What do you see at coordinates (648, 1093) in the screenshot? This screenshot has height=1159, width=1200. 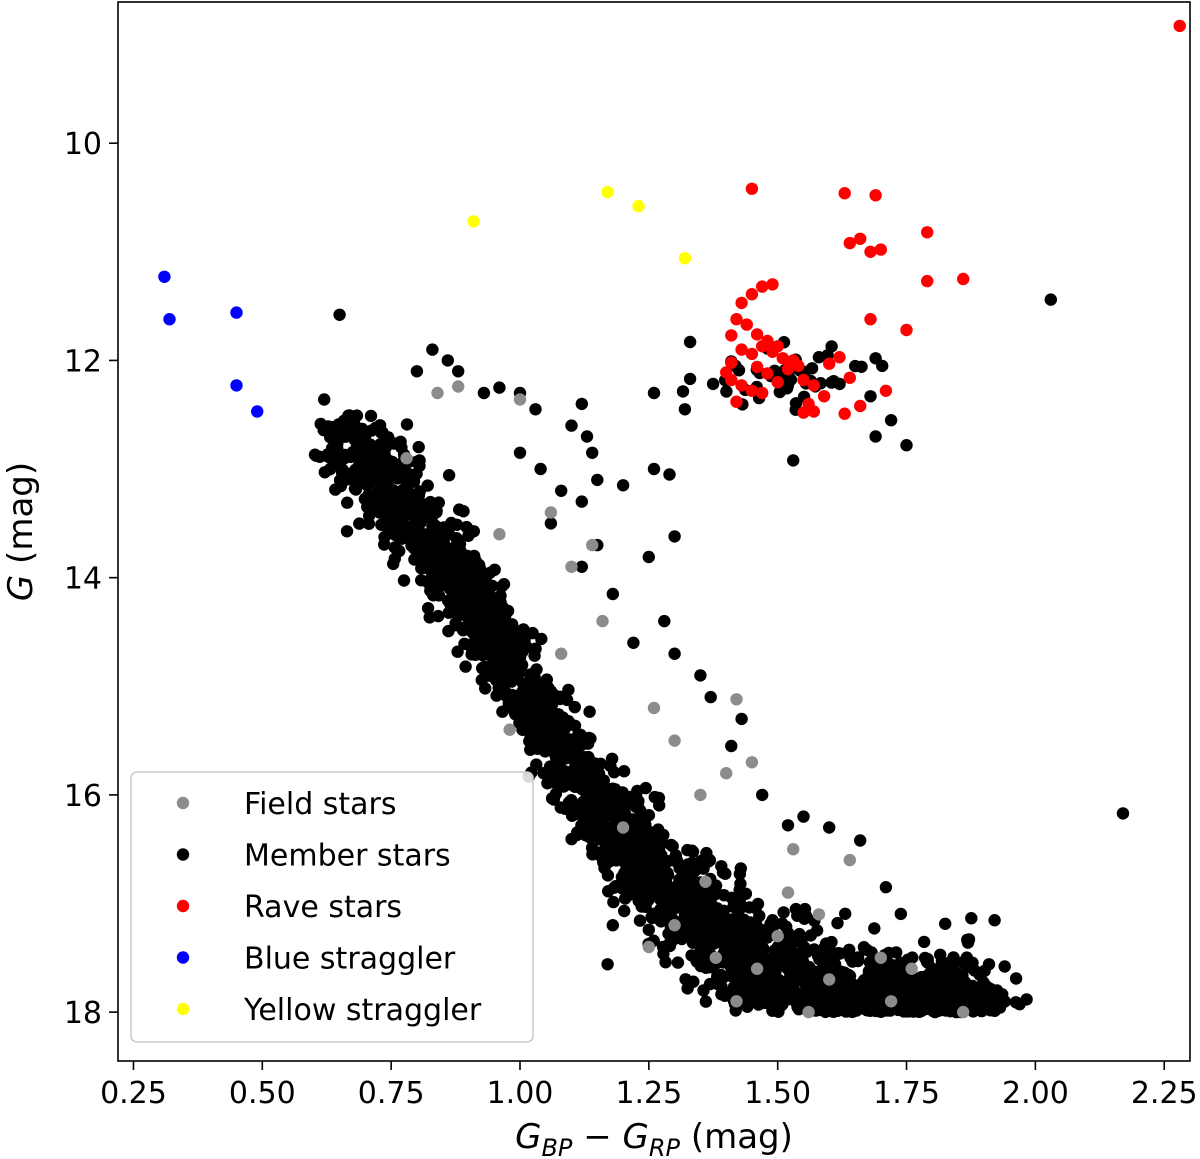 I see `x-tick-label: 1.25` at bounding box center [648, 1093].